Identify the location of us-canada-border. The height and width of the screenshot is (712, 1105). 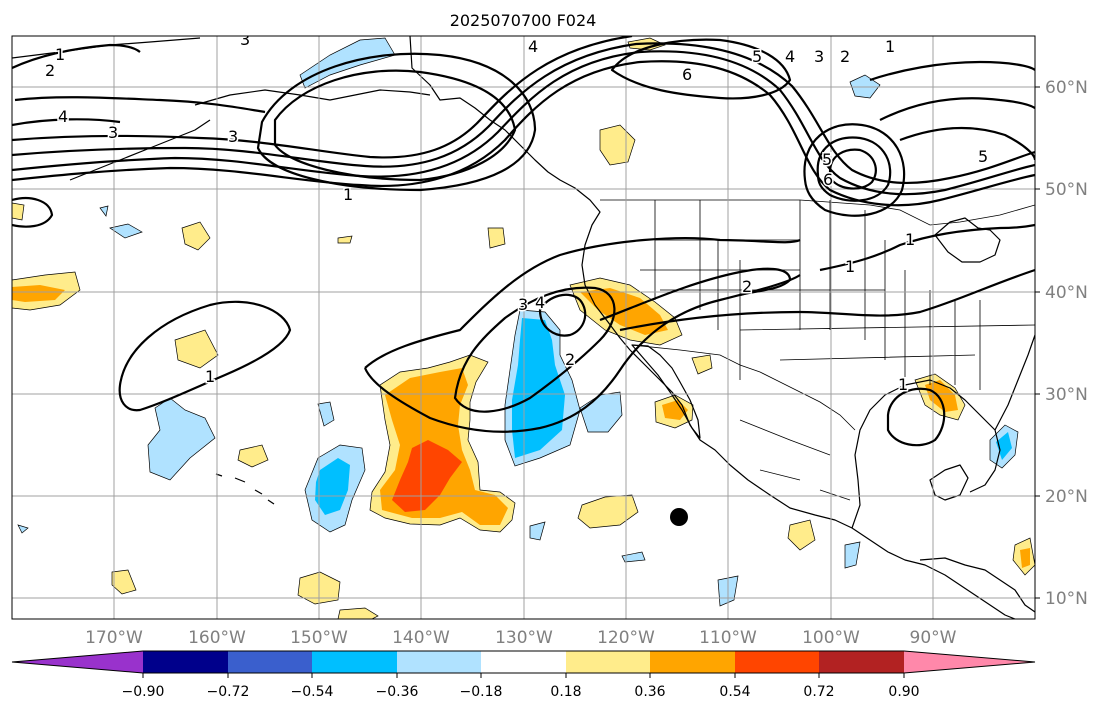
(817, 212).